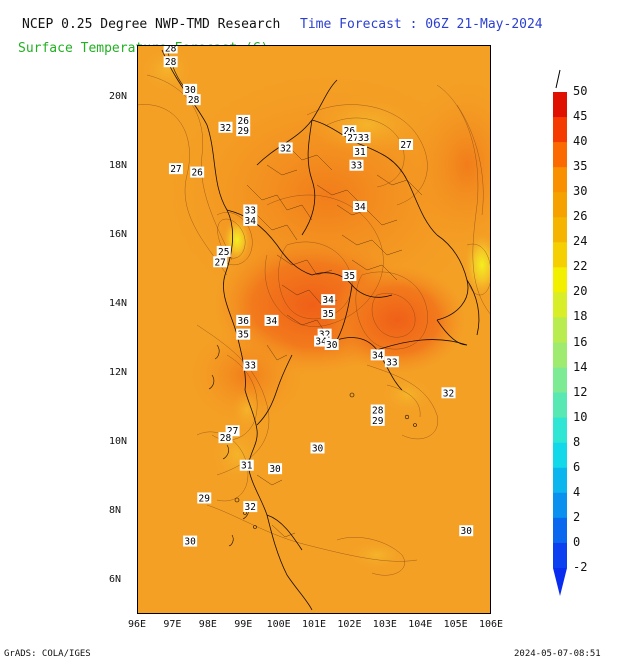 The height and width of the screenshot is (660, 630). I want to click on lon-tick-label: 101E, so click(314, 624).